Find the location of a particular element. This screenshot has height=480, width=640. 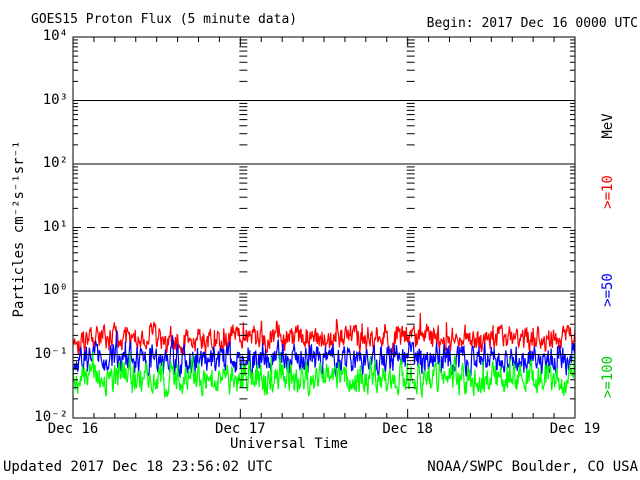

y-tick-label: 10² is located at coordinates (55, 163).